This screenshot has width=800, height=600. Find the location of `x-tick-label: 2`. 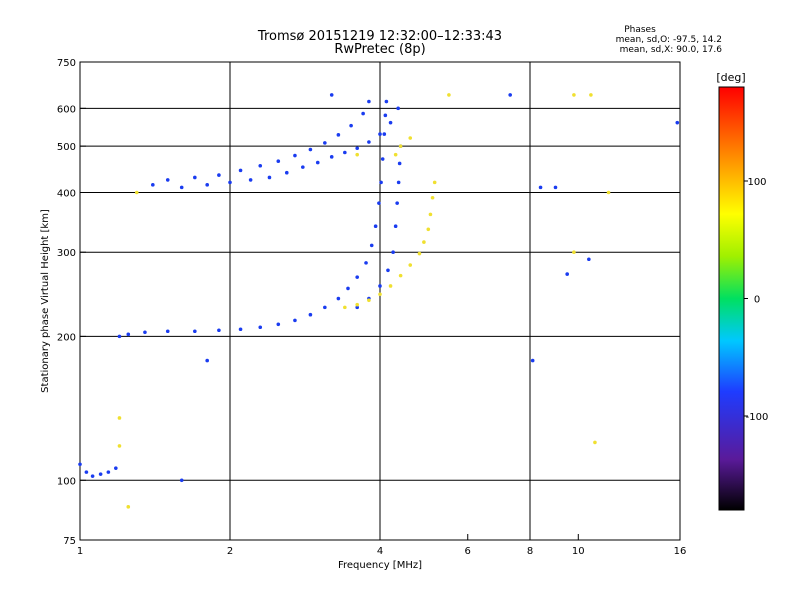

x-tick-label: 2 is located at coordinates (230, 551).